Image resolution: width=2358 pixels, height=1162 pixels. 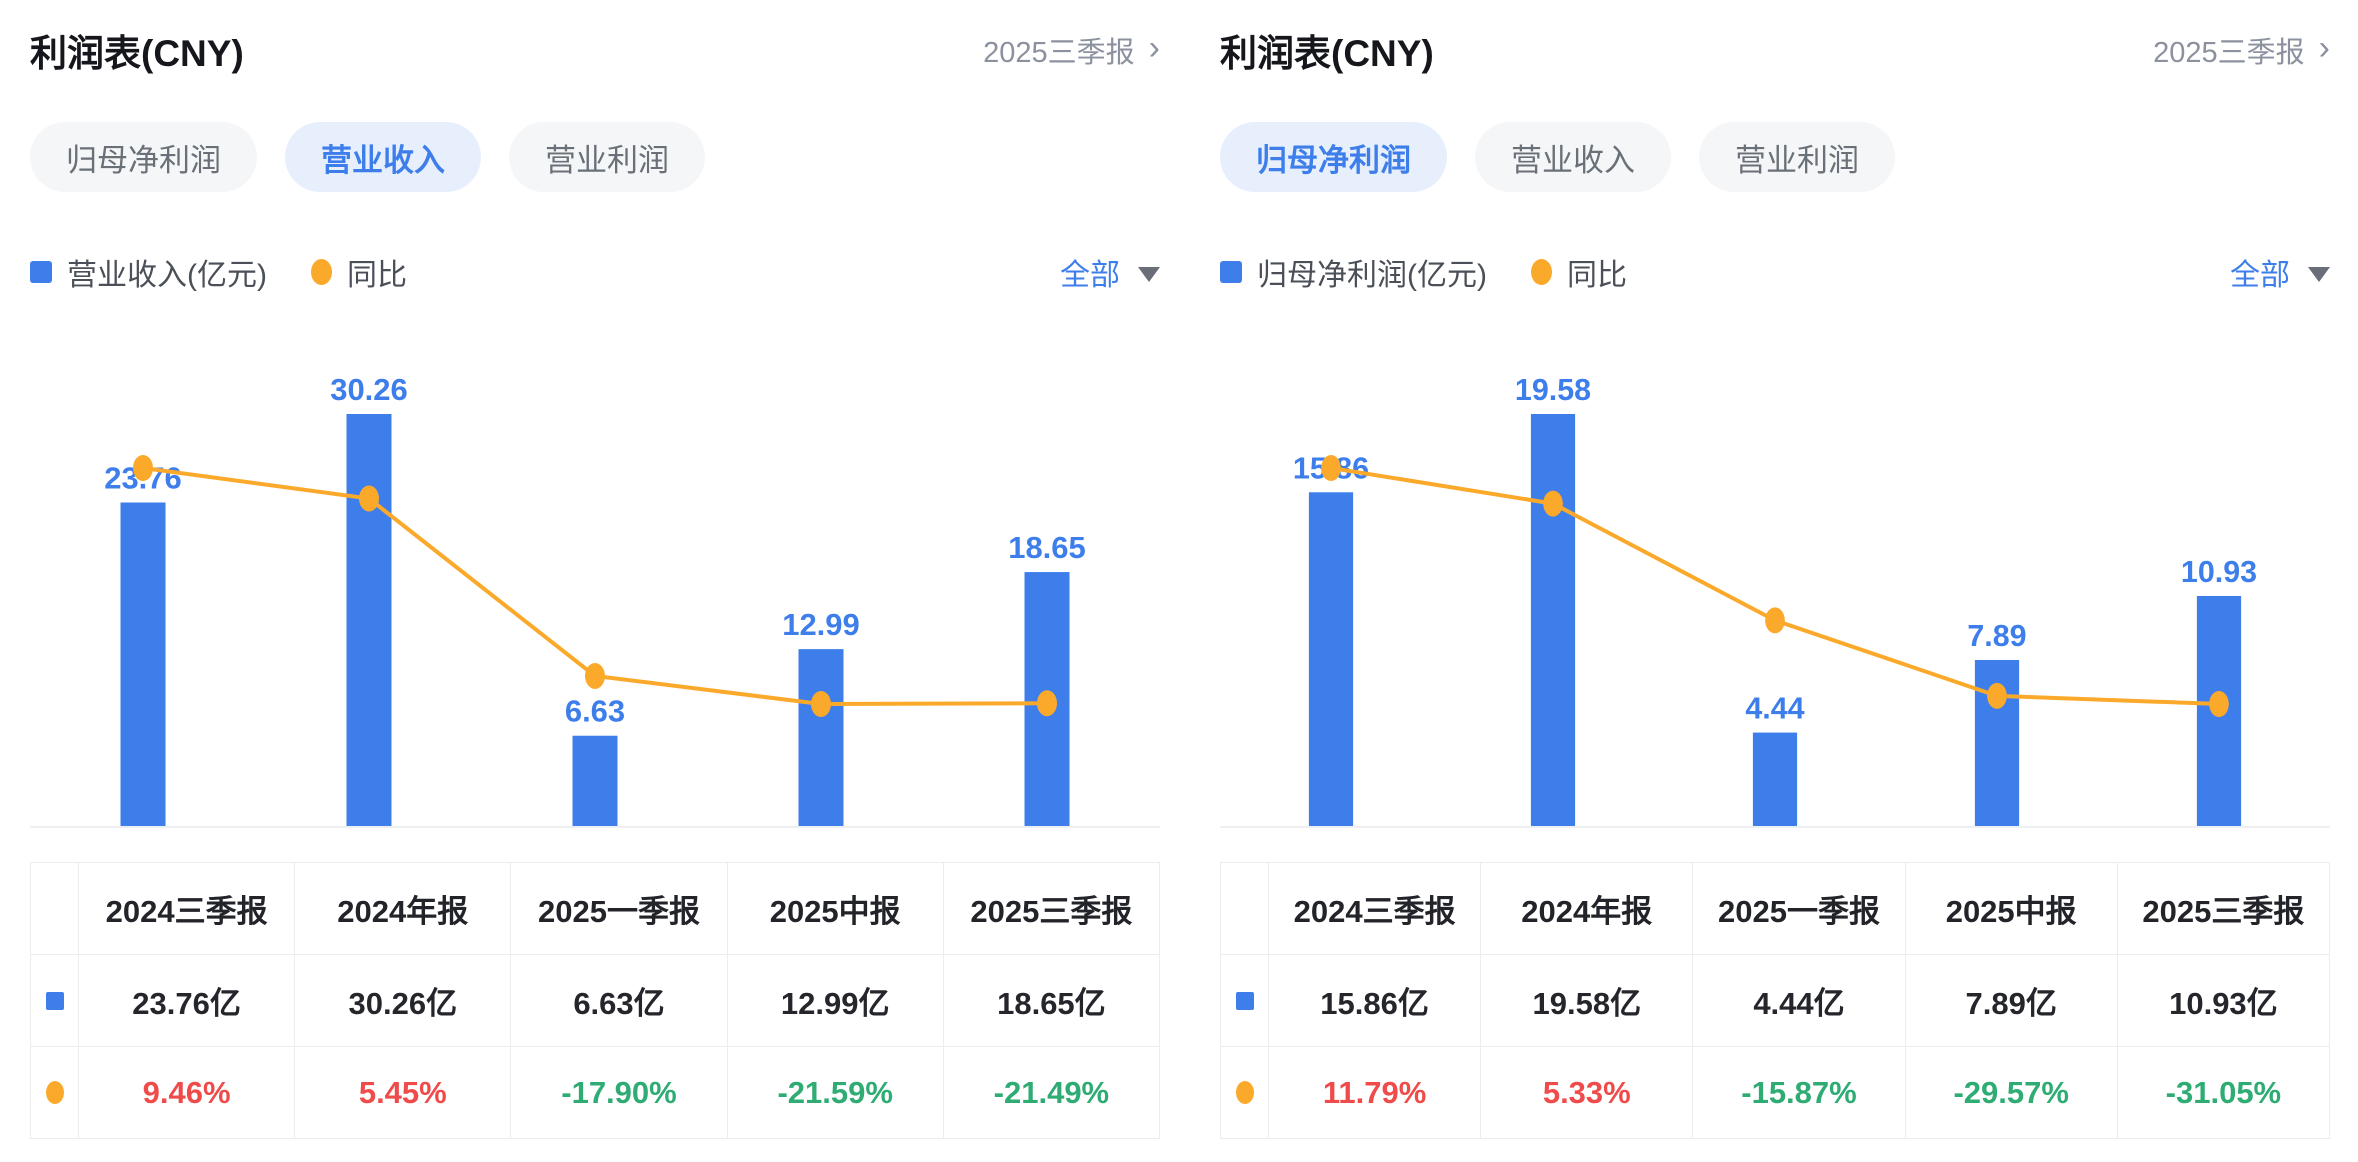 What do you see at coordinates (821, 737) in the screenshot?
I see `bar-2025中报` at bounding box center [821, 737].